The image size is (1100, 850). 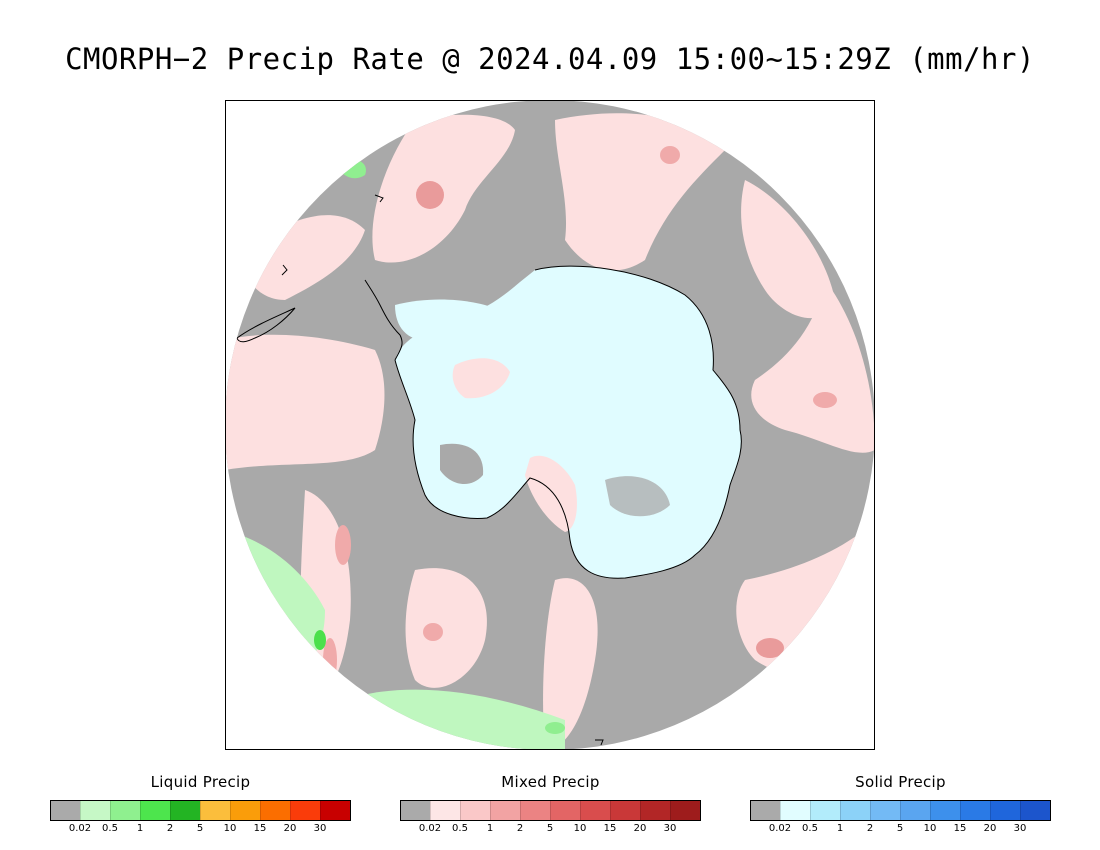 I want to click on legend-mixed: Mixed Precip 0.02 0.5 1 2 5 10 15 20 30, so click(x=550, y=804).